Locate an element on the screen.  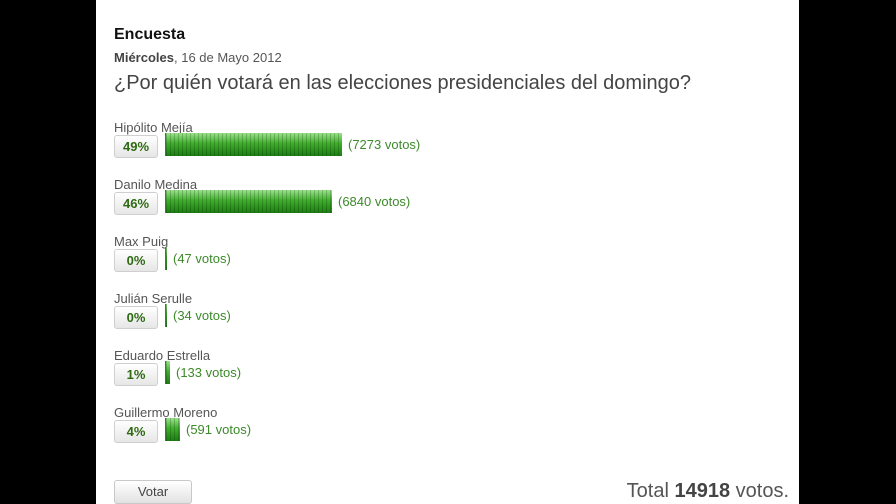
option-percent: 4% is located at coordinates (136, 431).